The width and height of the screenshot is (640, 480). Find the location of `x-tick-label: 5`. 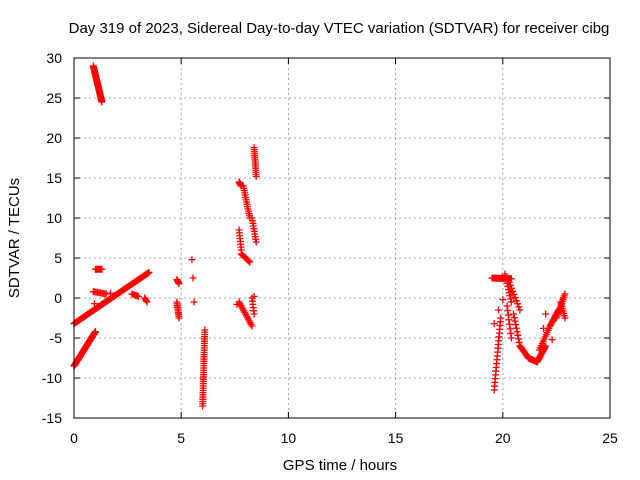

x-tick-label: 5 is located at coordinates (181, 438).